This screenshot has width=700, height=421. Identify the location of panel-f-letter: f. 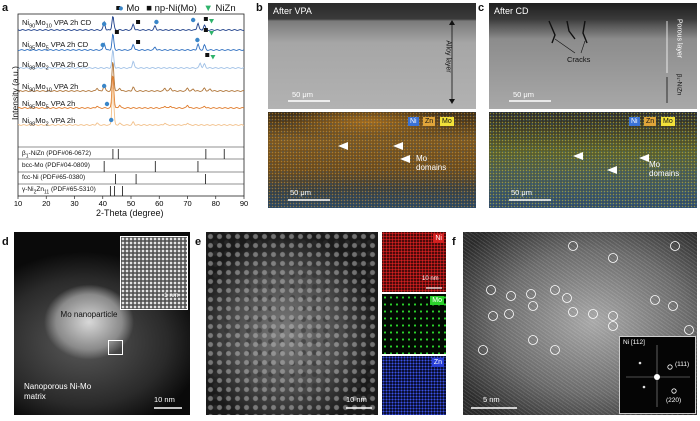
(454, 242).